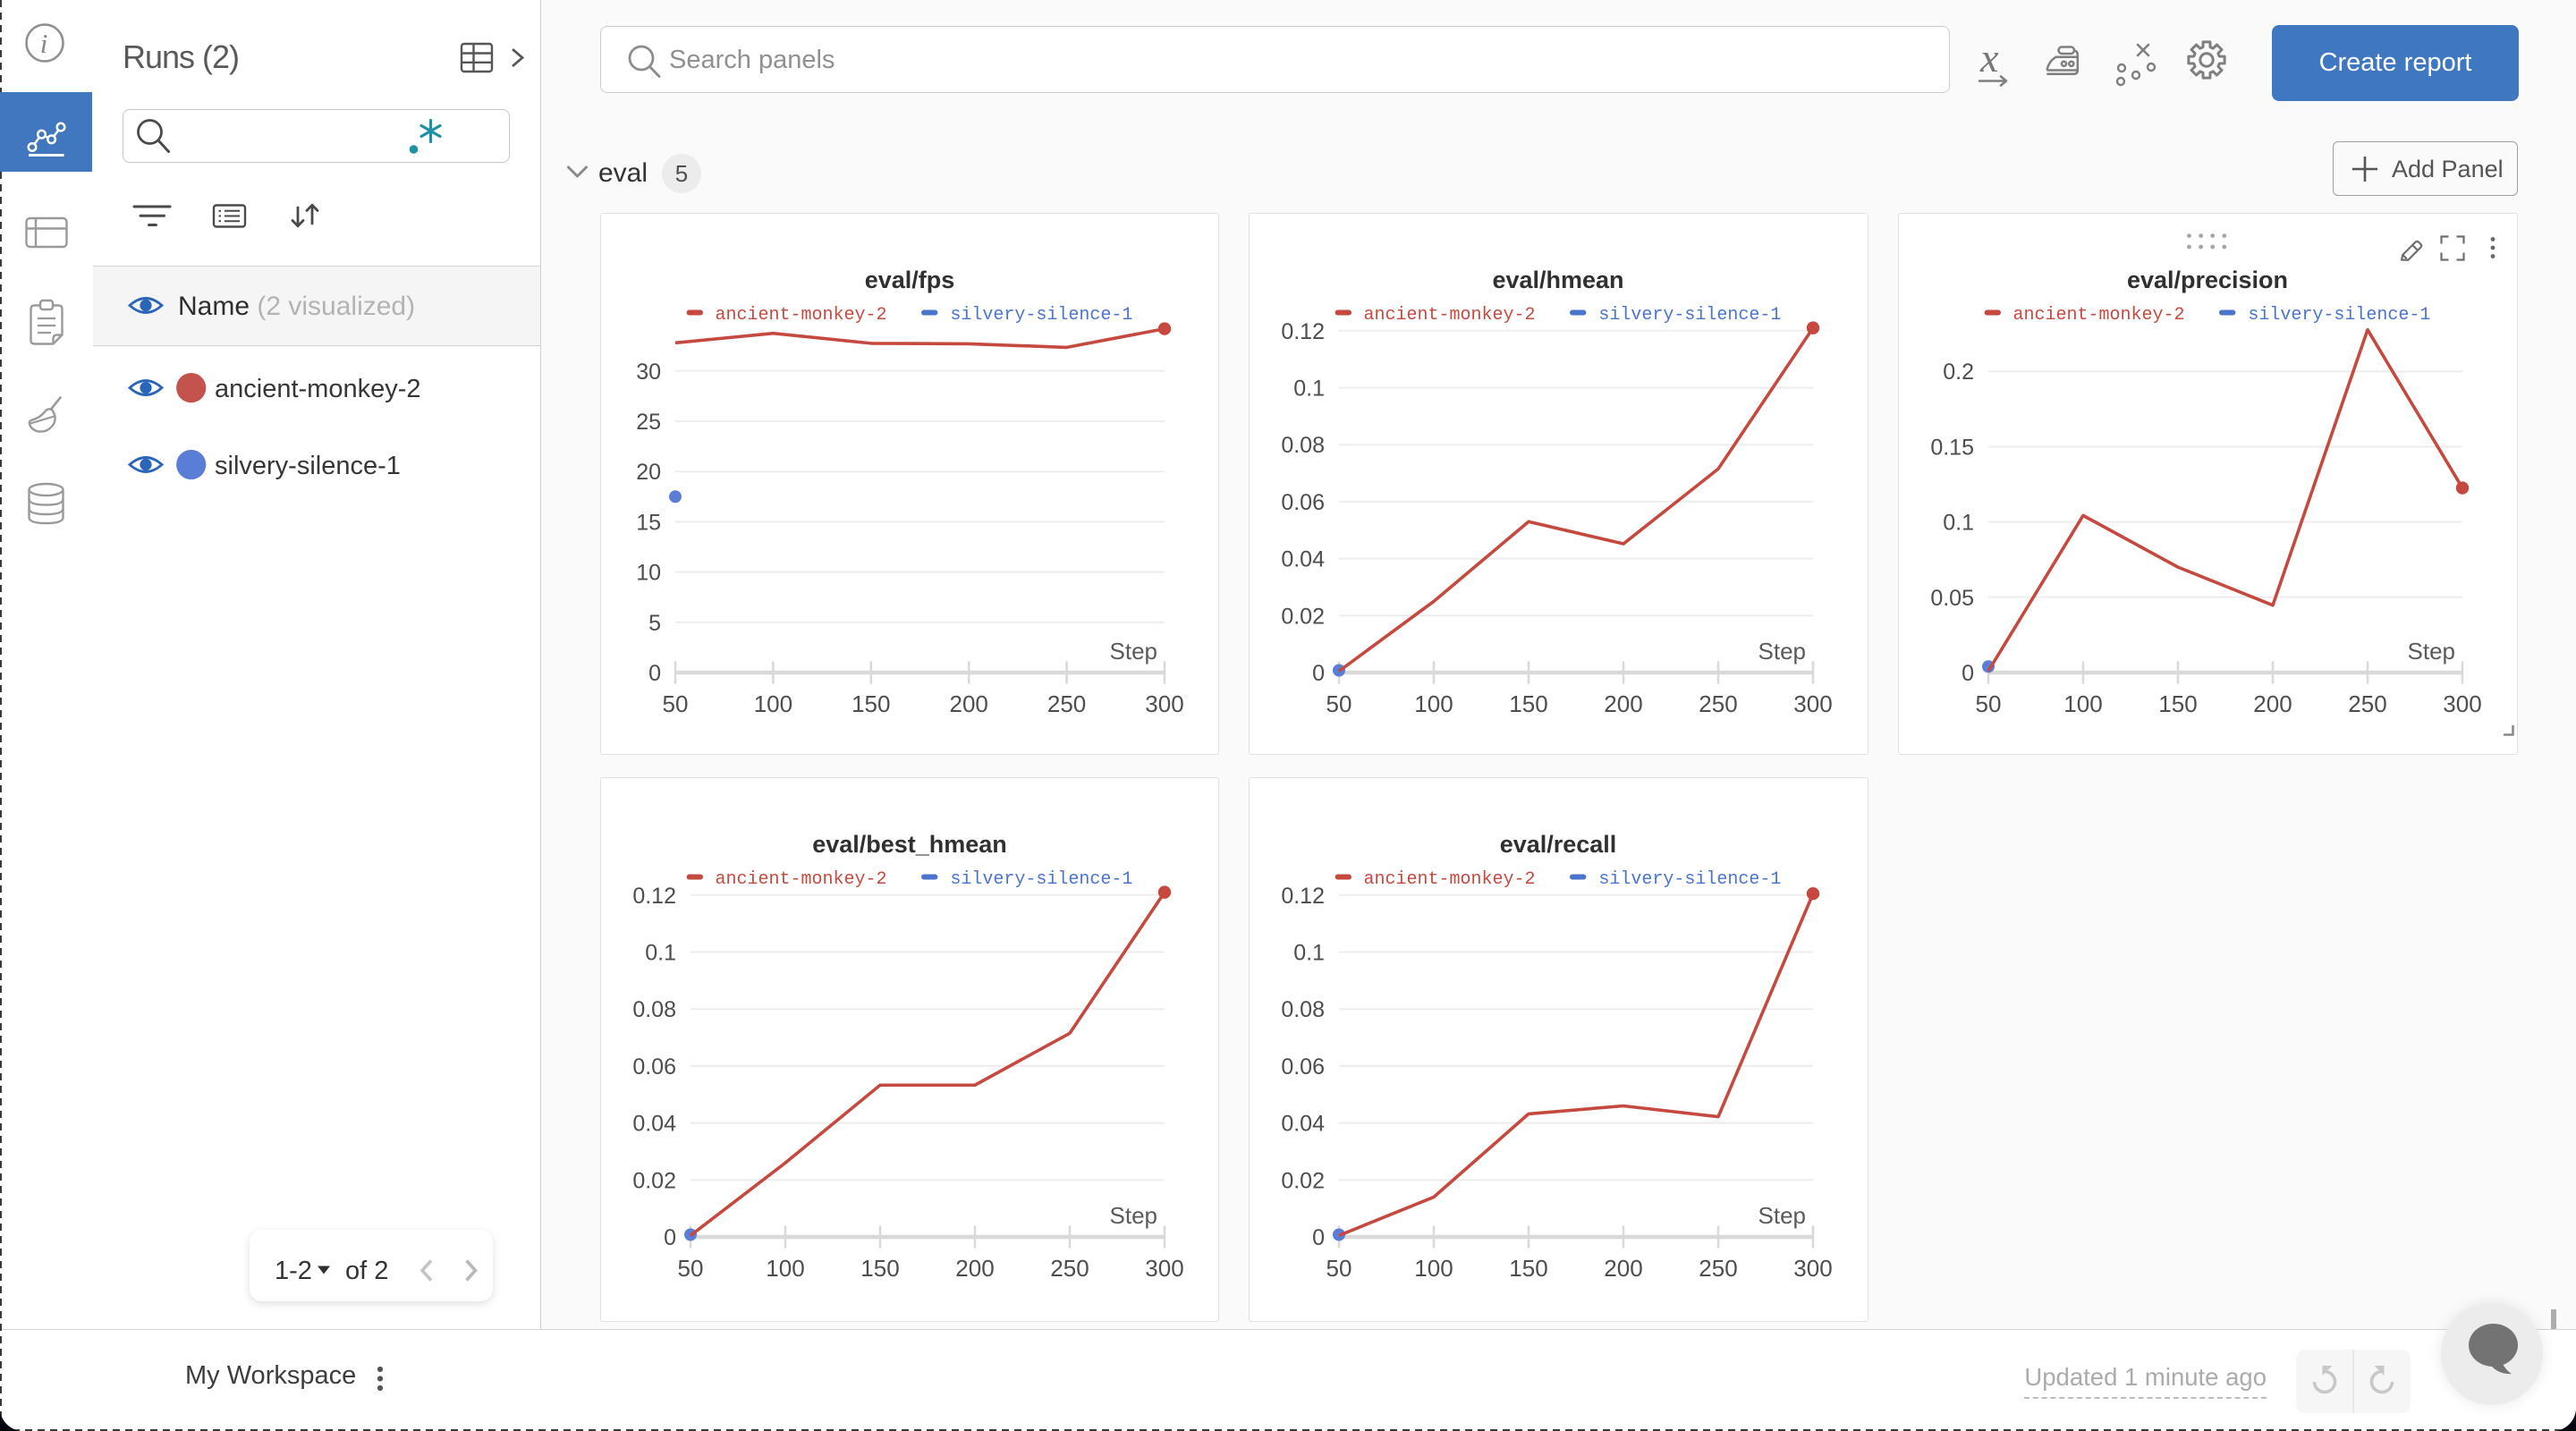 This screenshot has width=2576, height=1431. What do you see at coordinates (2207, 280) in the screenshot?
I see `svg-text: eval/precision` at bounding box center [2207, 280].